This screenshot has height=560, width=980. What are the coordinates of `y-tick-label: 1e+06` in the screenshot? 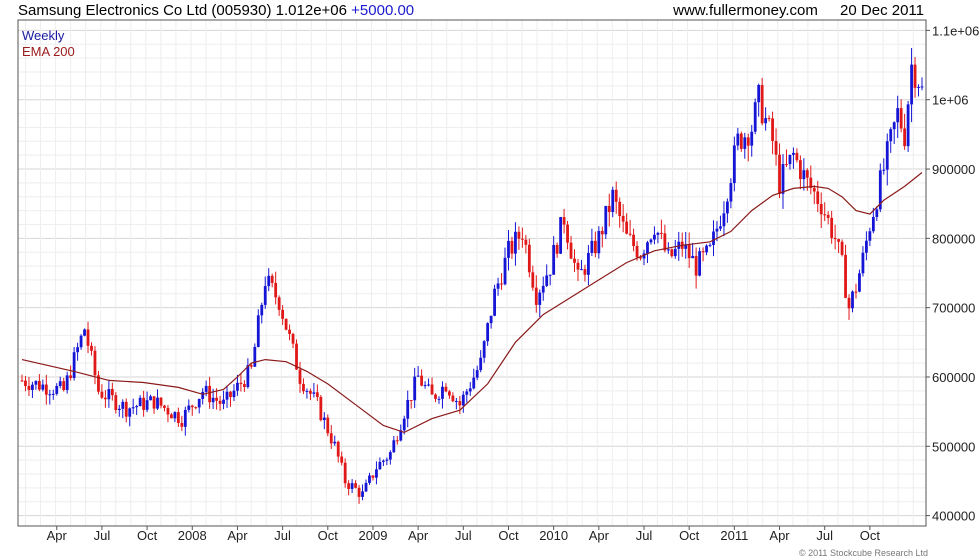 It's located at (950, 100).